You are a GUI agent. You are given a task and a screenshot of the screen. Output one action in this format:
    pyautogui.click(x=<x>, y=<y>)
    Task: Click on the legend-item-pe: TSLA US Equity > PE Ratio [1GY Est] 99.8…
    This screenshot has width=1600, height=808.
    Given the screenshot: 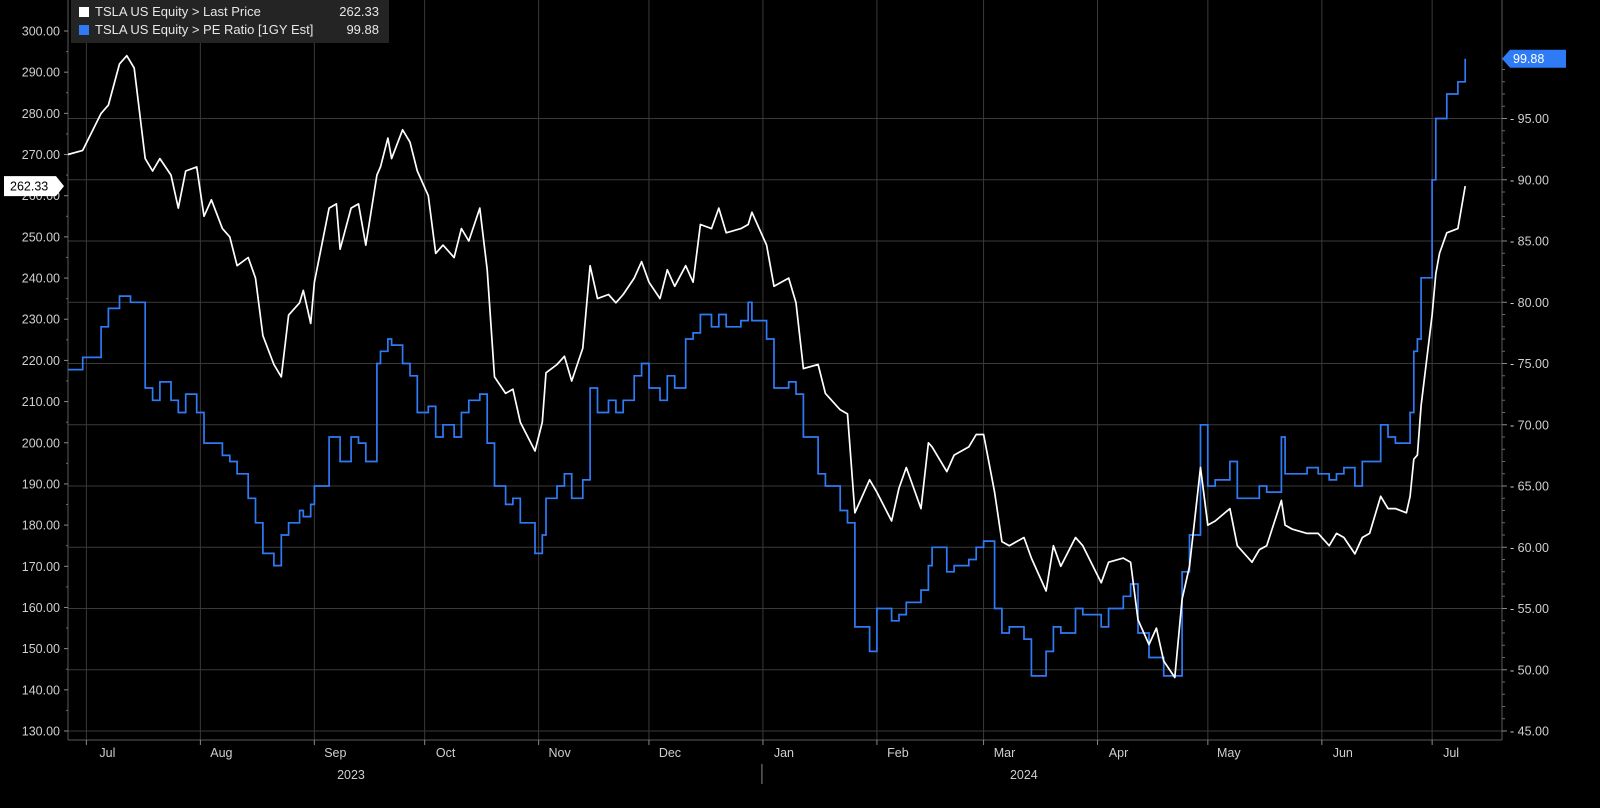 What is the action you would take?
    pyautogui.click(x=229, y=30)
    